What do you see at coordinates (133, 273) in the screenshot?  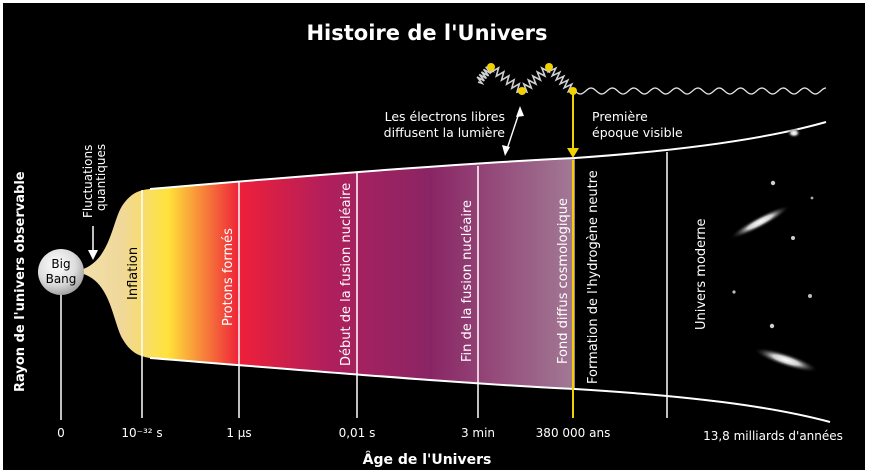 I see `epoch-label-inflation: Inflation` at bounding box center [133, 273].